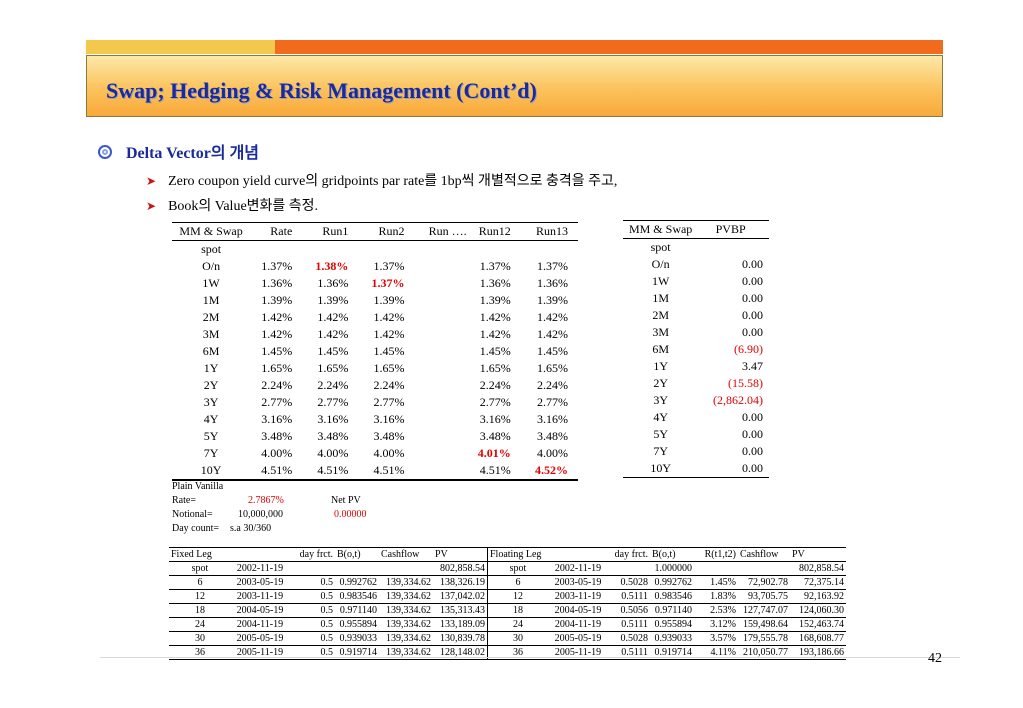  I want to click on floating-leg-cell: 72,902.78, so click(768, 582).